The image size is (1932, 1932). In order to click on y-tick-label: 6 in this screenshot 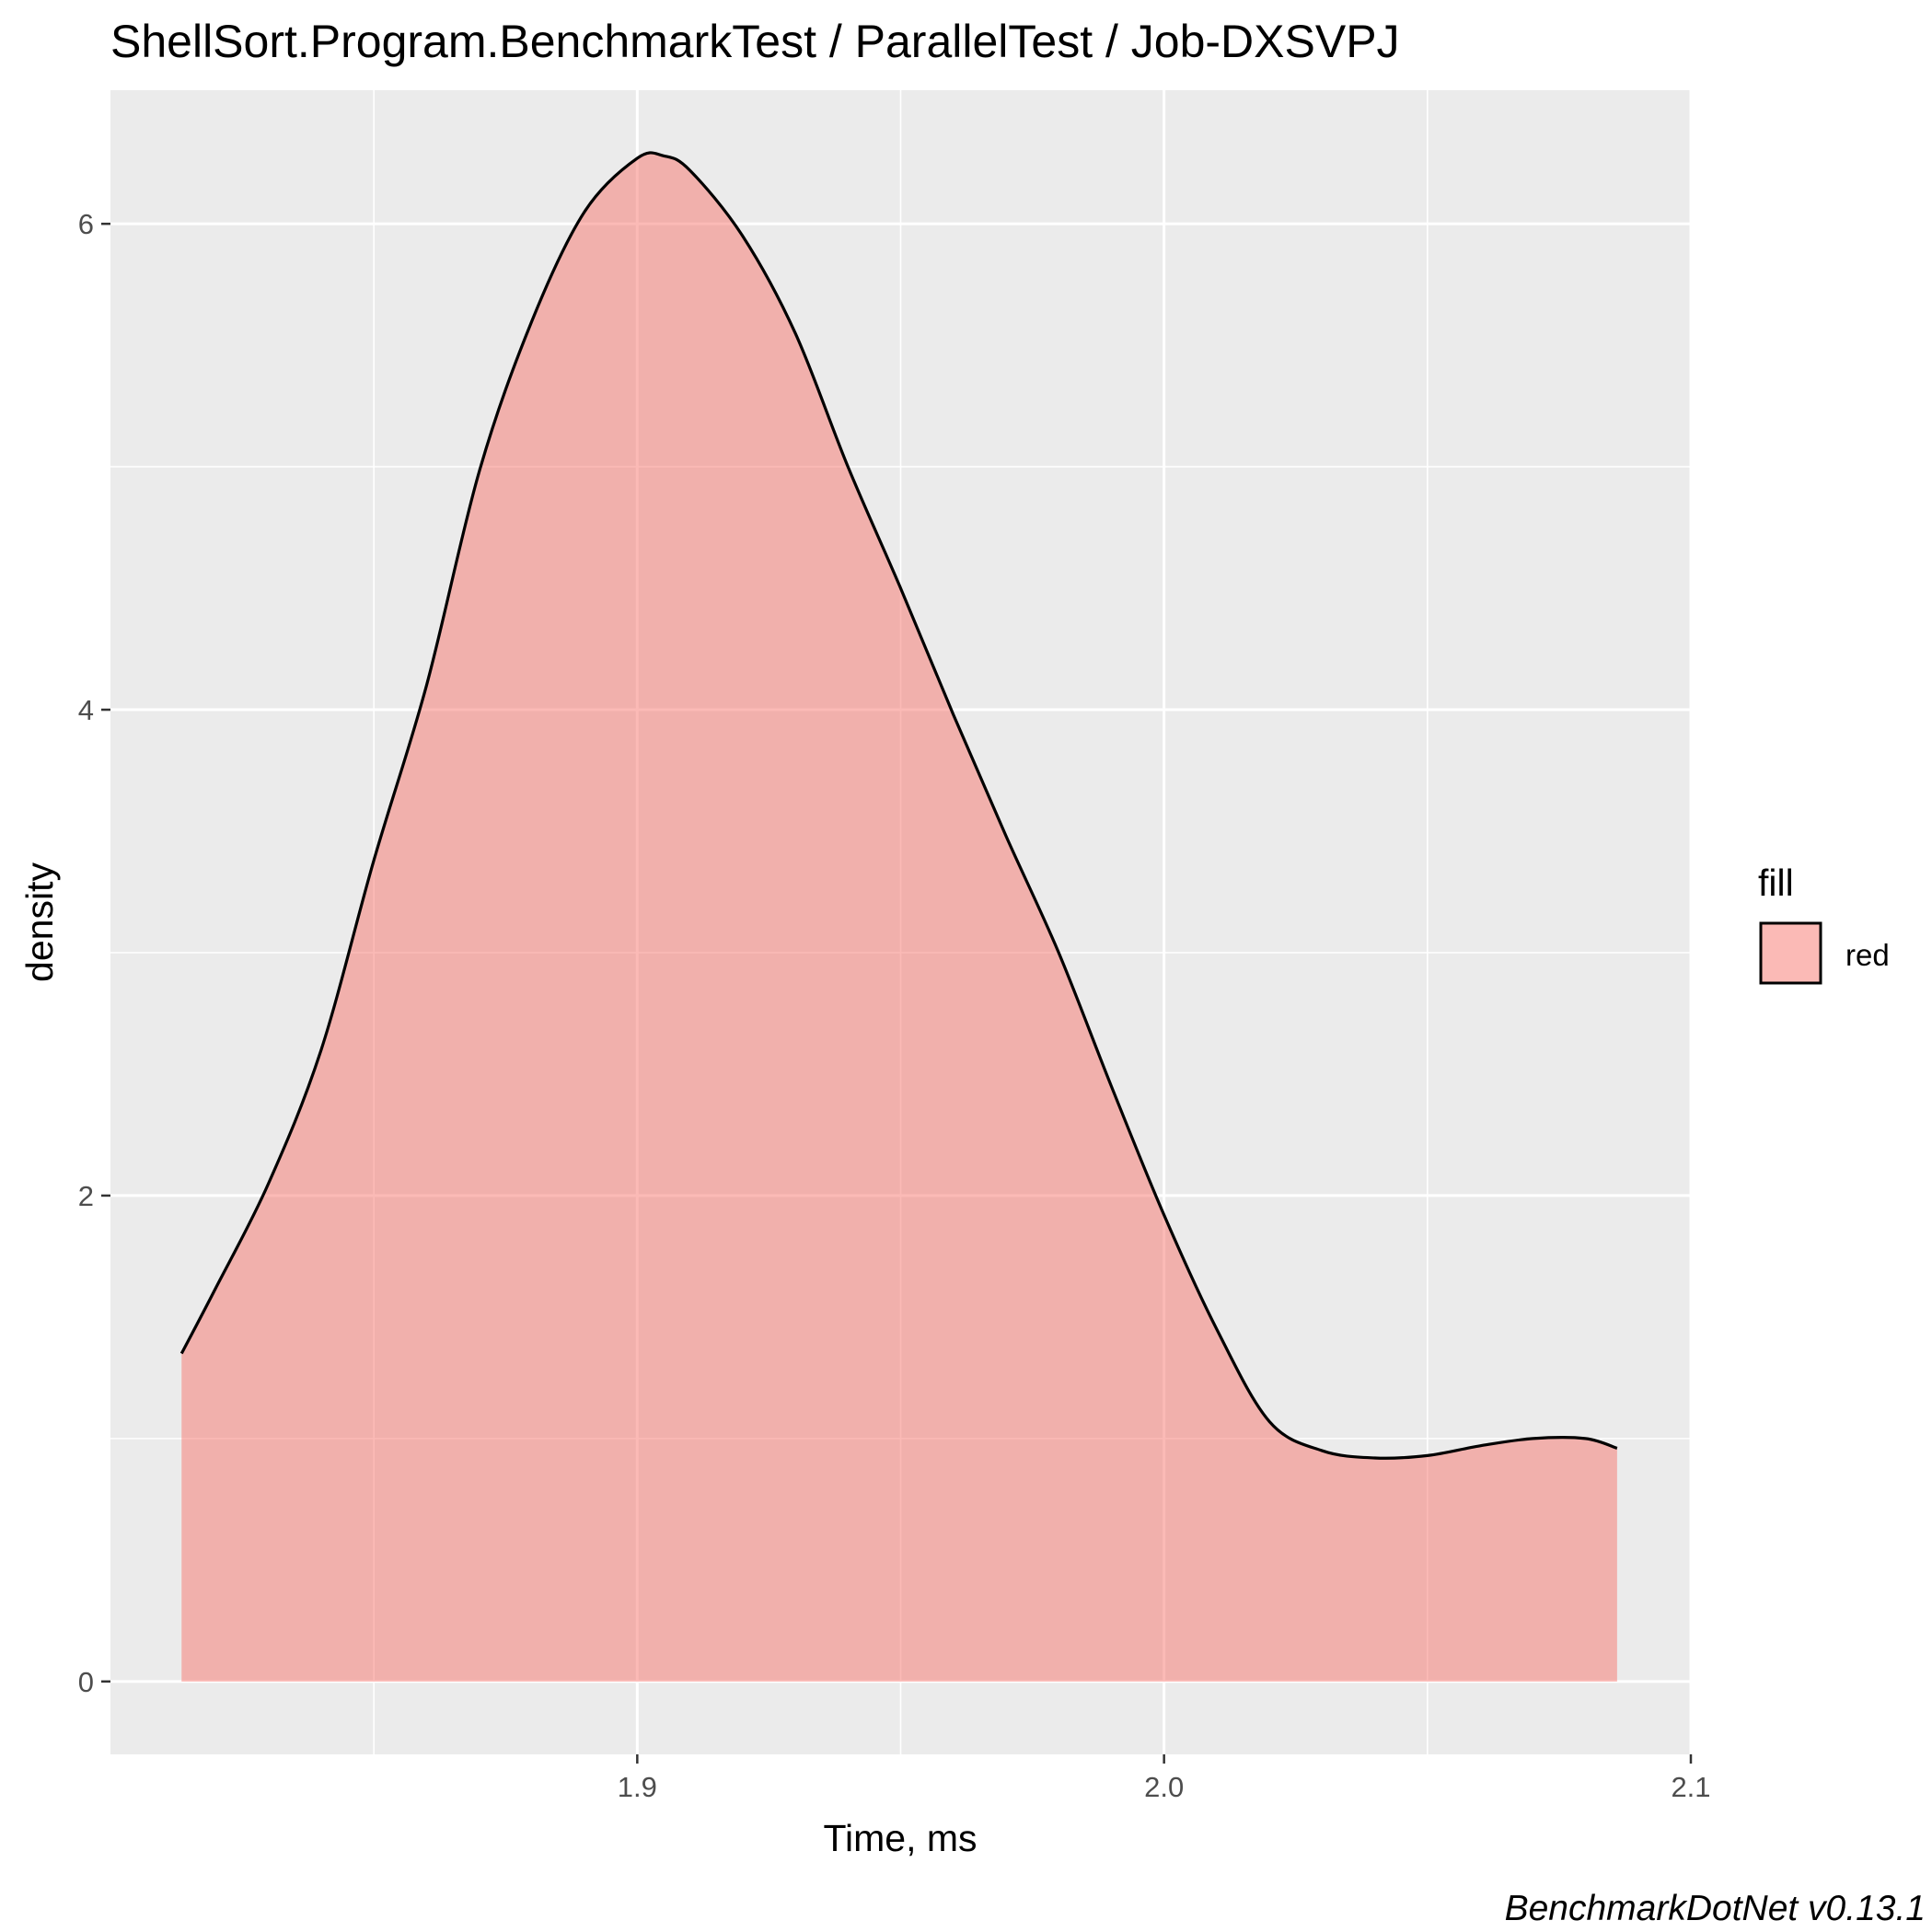, I will do `click(86, 224)`.